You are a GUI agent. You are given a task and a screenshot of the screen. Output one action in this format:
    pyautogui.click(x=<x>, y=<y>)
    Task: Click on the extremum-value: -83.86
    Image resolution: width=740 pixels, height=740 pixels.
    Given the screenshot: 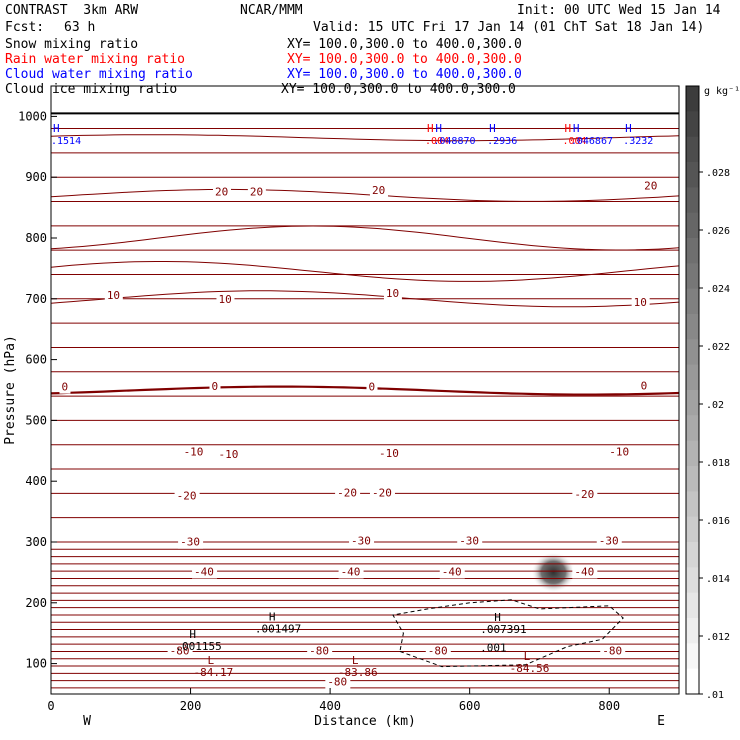 What is the action you would take?
    pyautogui.click(x=358, y=672)
    